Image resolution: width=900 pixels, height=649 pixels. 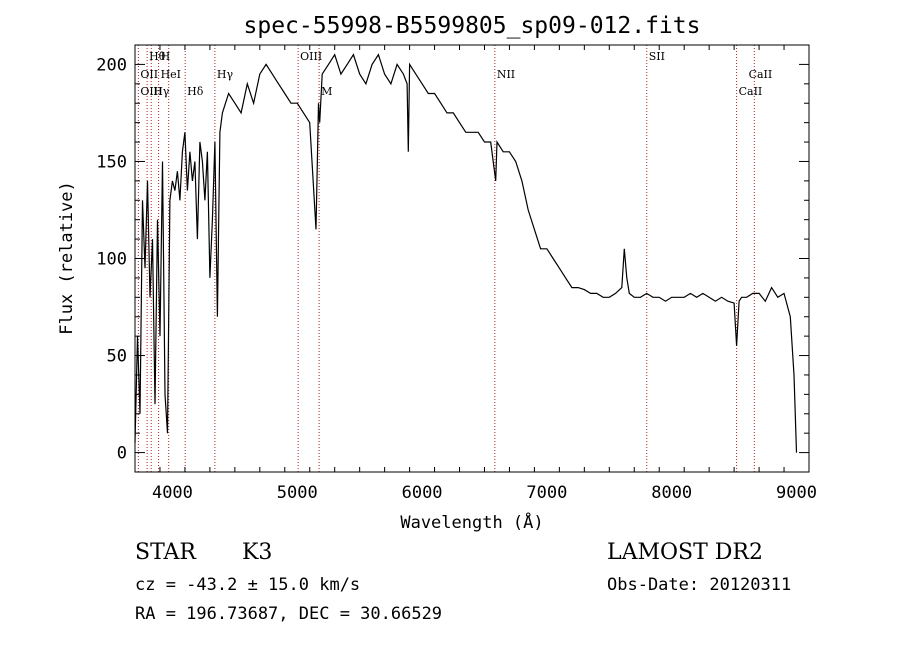 I want to click on redshift-velocity: cz = -43.2 ± 15.0 km/s, so click(x=248, y=585).